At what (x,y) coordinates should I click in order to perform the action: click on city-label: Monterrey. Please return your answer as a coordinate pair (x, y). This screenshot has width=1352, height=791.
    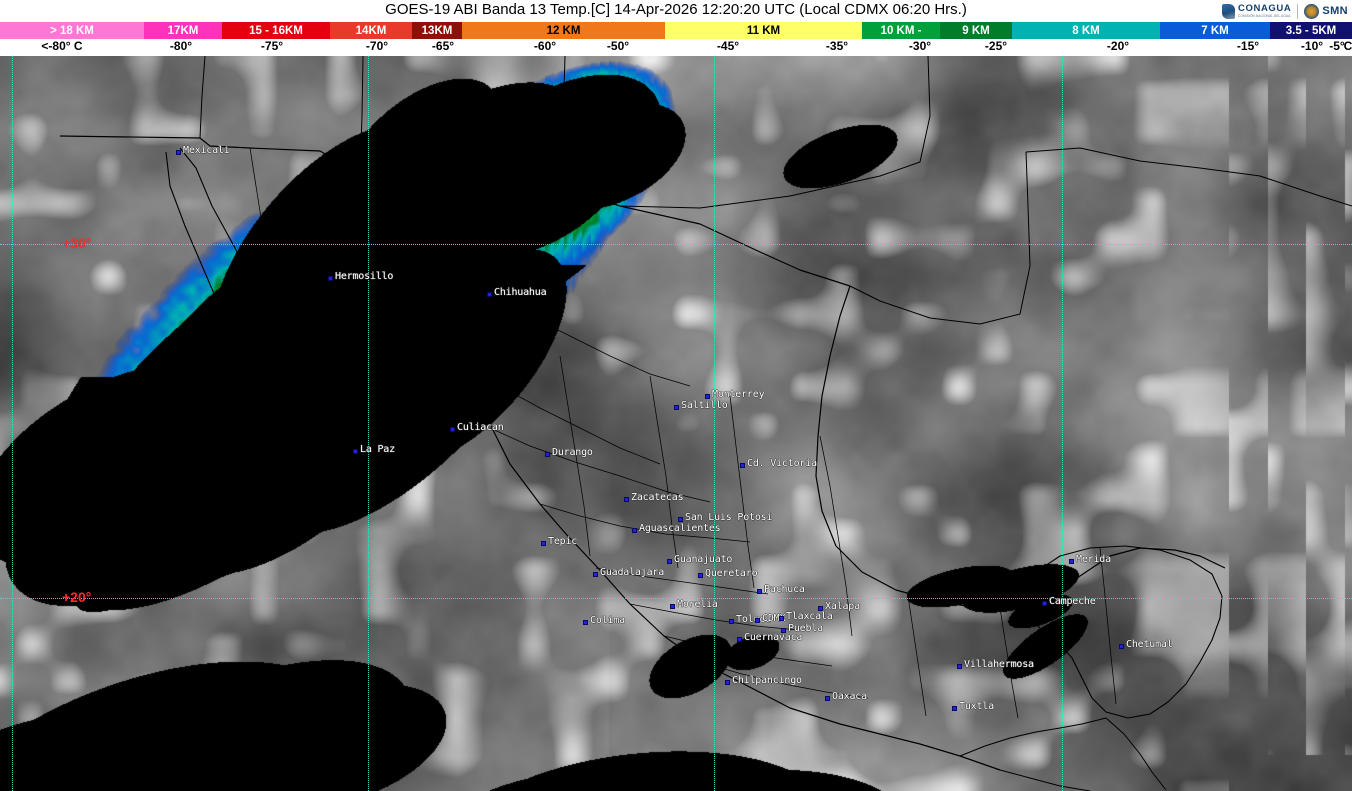
    Looking at the image, I should click on (738, 394).